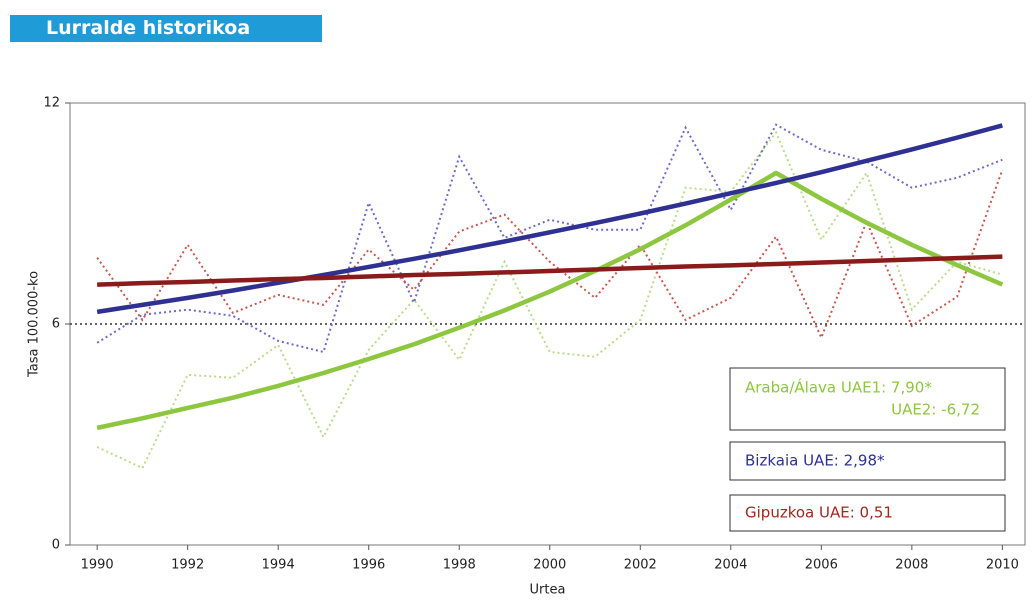 The height and width of the screenshot is (602, 1034). What do you see at coordinates (187, 565) in the screenshot?
I see `x-tick-label: 1992` at bounding box center [187, 565].